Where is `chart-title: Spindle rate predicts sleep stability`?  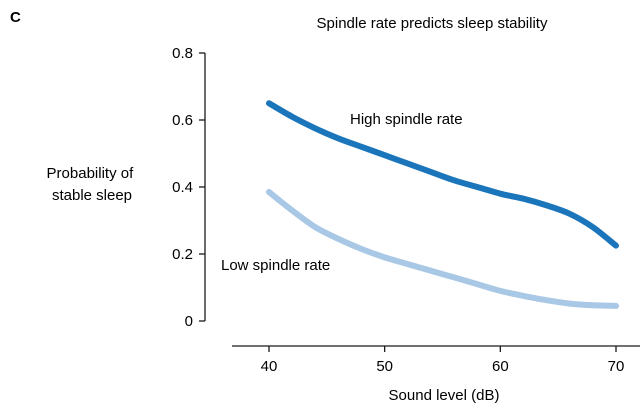 chart-title: Spindle rate predicts sleep stability is located at coordinates (432, 23).